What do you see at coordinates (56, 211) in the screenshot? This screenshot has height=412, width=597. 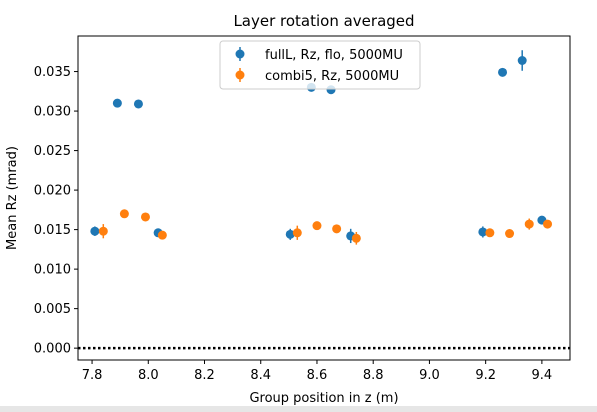 I see `y-axis: 0.000 0.005 0.010 0.015 0.020 0.025 0.030 0.035` at bounding box center [56, 211].